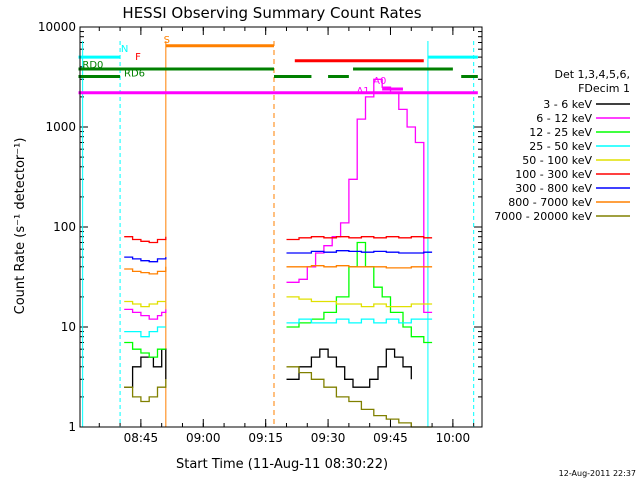 The height and width of the screenshot is (480, 640). I want to click on flag-label-s: S, so click(167, 40).